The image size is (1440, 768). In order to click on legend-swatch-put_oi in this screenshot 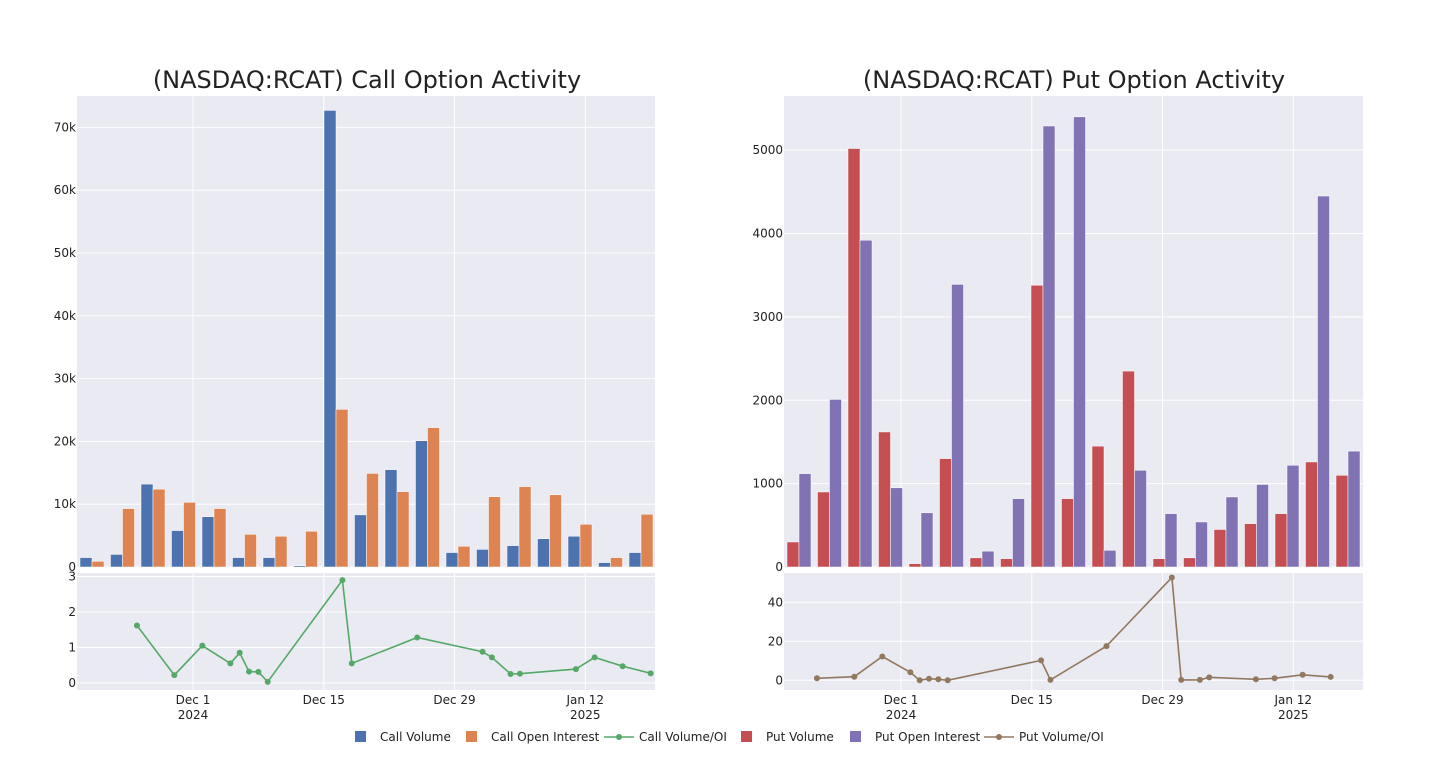, I will do `click(855, 736)`.